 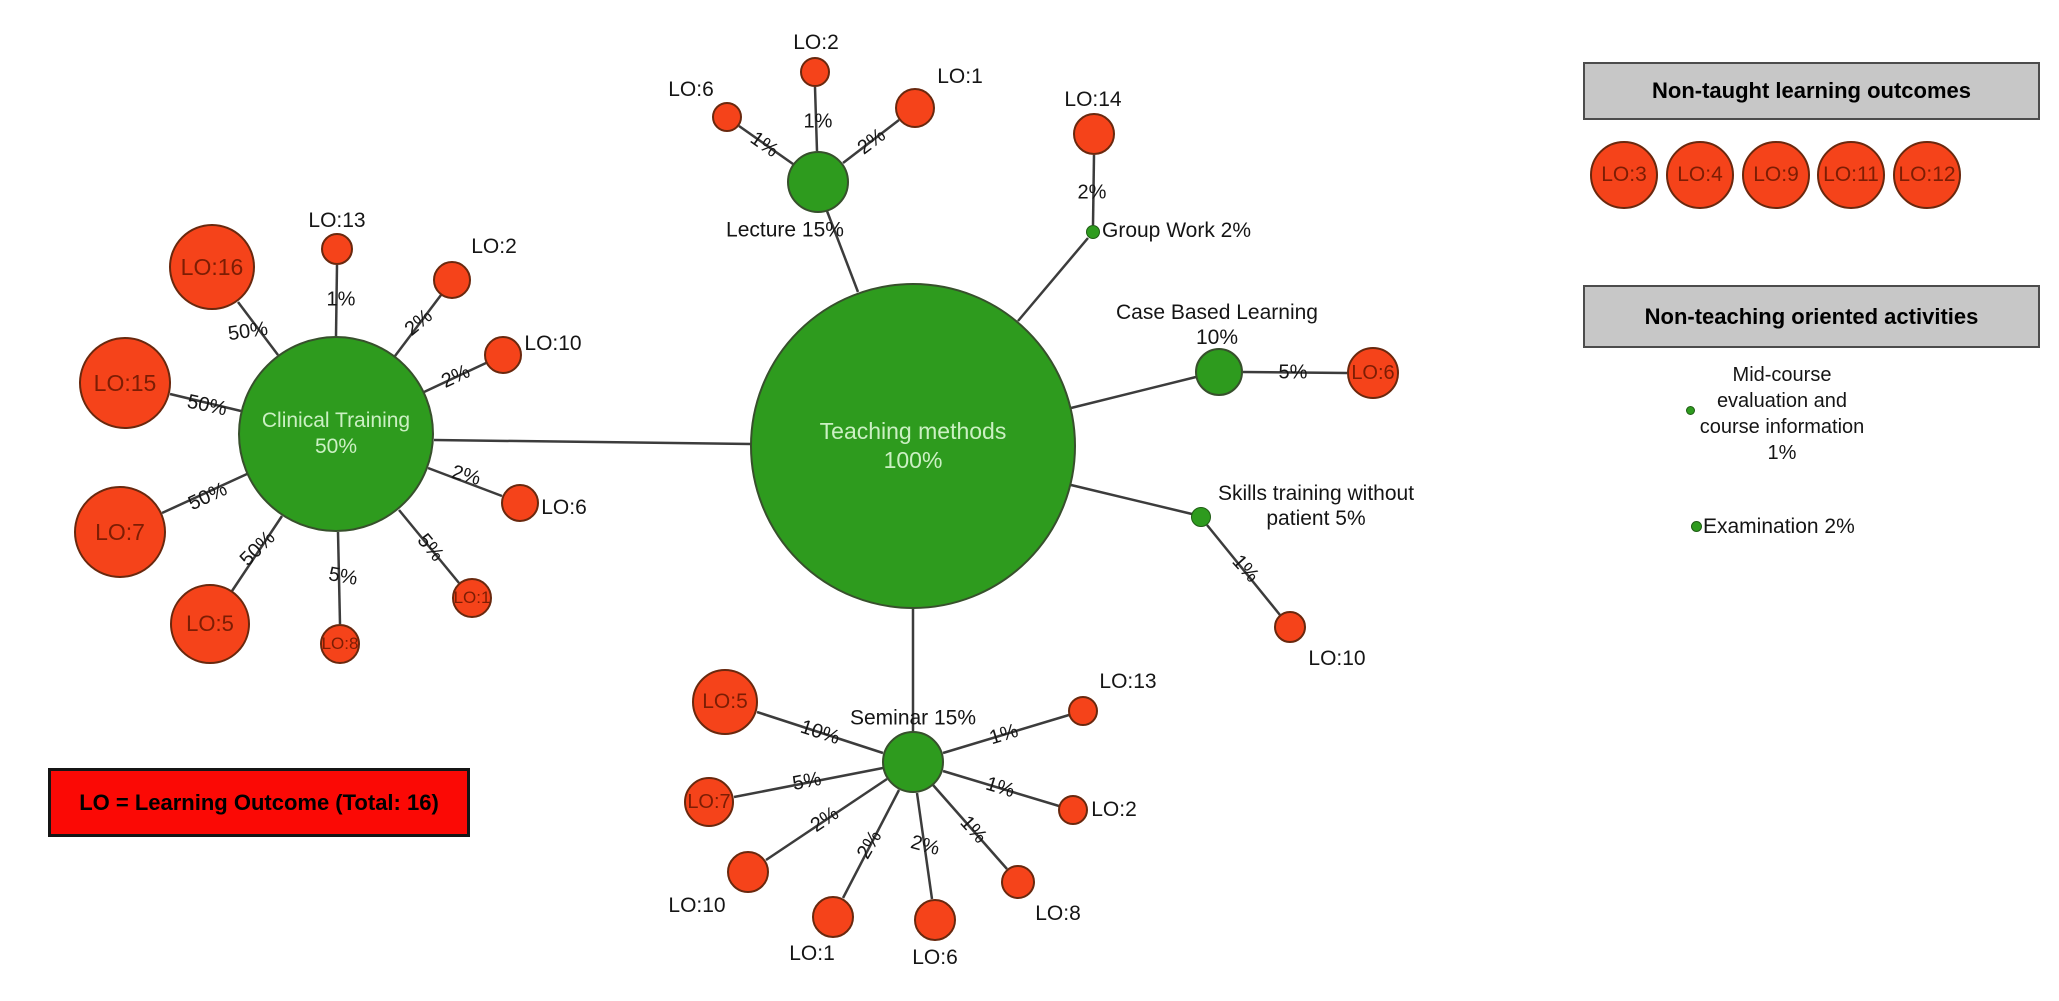 What do you see at coordinates (1018, 882) in the screenshot?
I see `outcome-node-sem-lo8` at bounding box center [1018, 882].